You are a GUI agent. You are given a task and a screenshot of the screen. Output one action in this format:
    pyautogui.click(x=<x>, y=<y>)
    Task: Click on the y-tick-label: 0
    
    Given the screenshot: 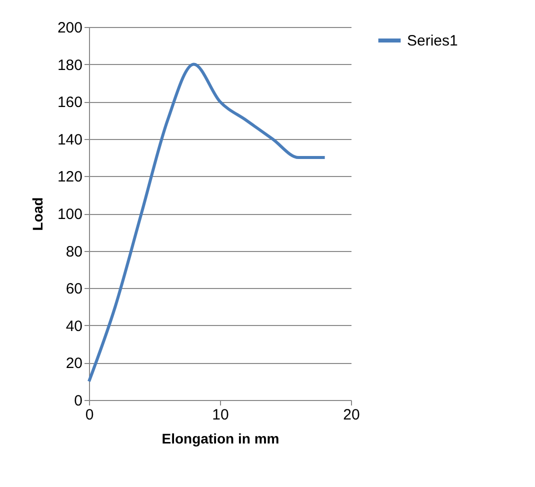 What is the action you would take?
    pyautogui.click(x=78, y=401)
    